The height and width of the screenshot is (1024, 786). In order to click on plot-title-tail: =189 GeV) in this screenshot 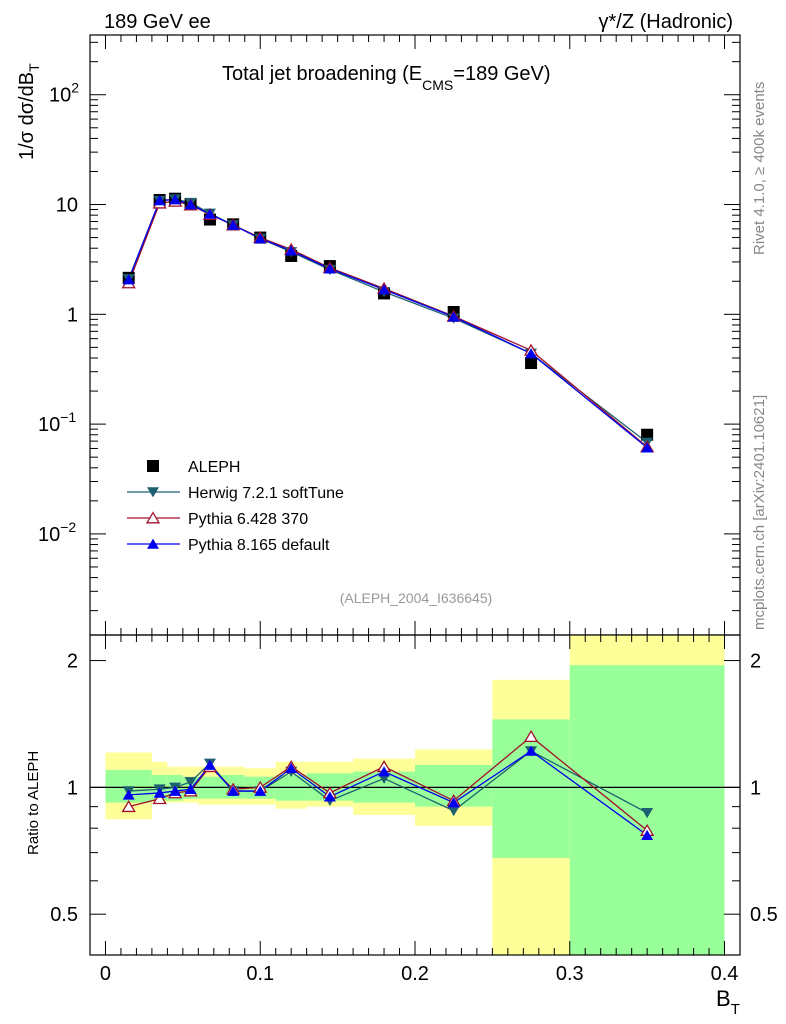, I will do `click(501, 74)`.